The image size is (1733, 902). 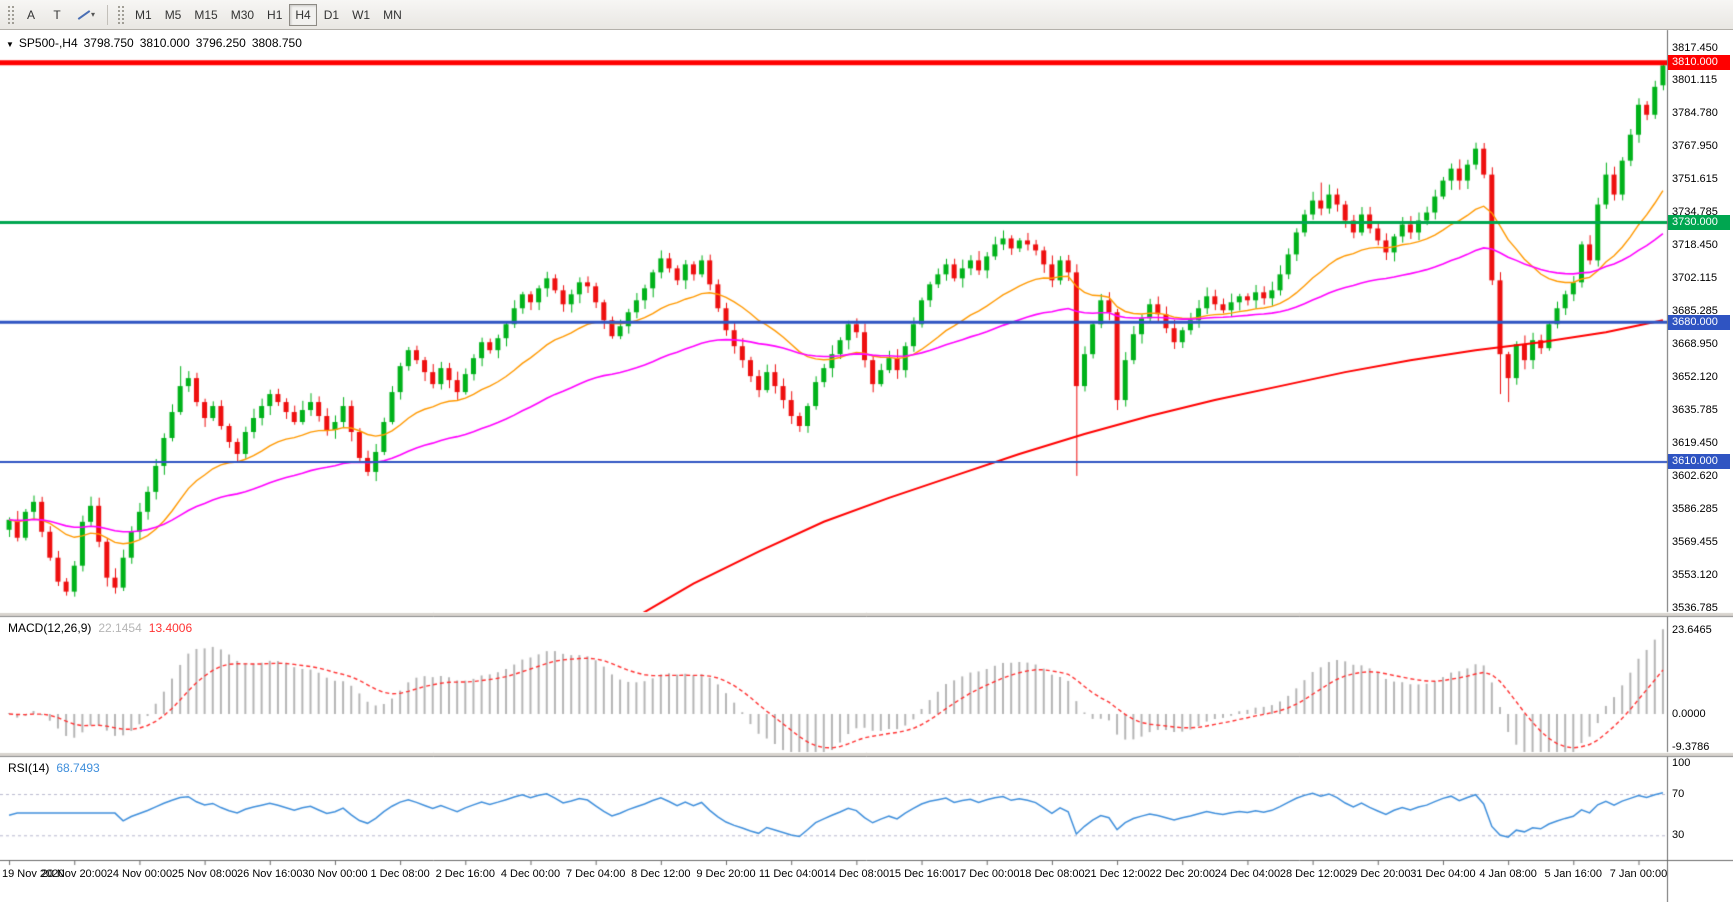 I want to click on text-annotation-button: A, so click(x=31, y=15).